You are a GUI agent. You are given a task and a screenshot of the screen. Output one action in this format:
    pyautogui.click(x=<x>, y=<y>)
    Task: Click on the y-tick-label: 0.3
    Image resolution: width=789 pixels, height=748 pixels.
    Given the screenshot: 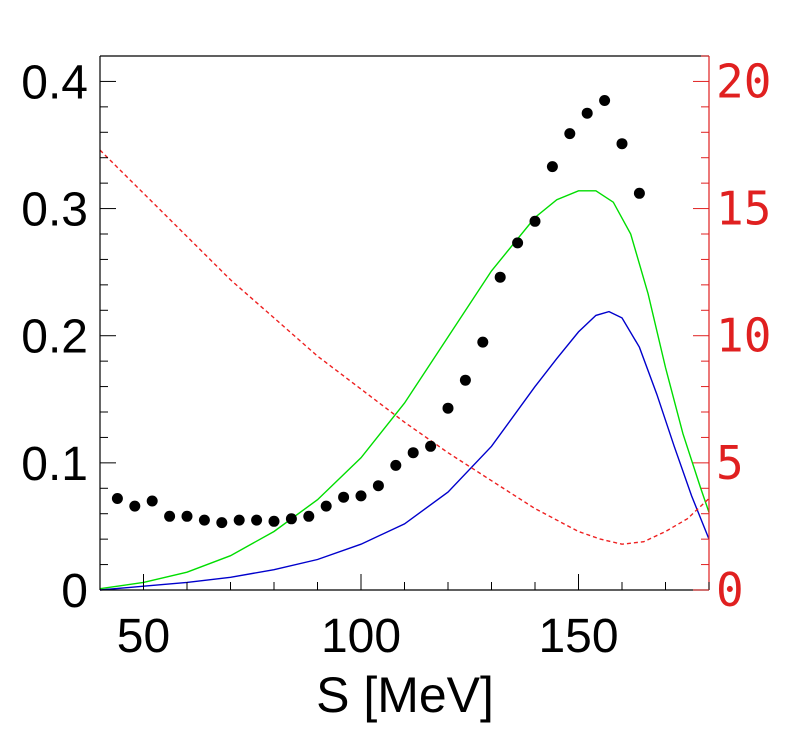 What is the action you would take?
    pyautogui.click(x=54, y=210)
    